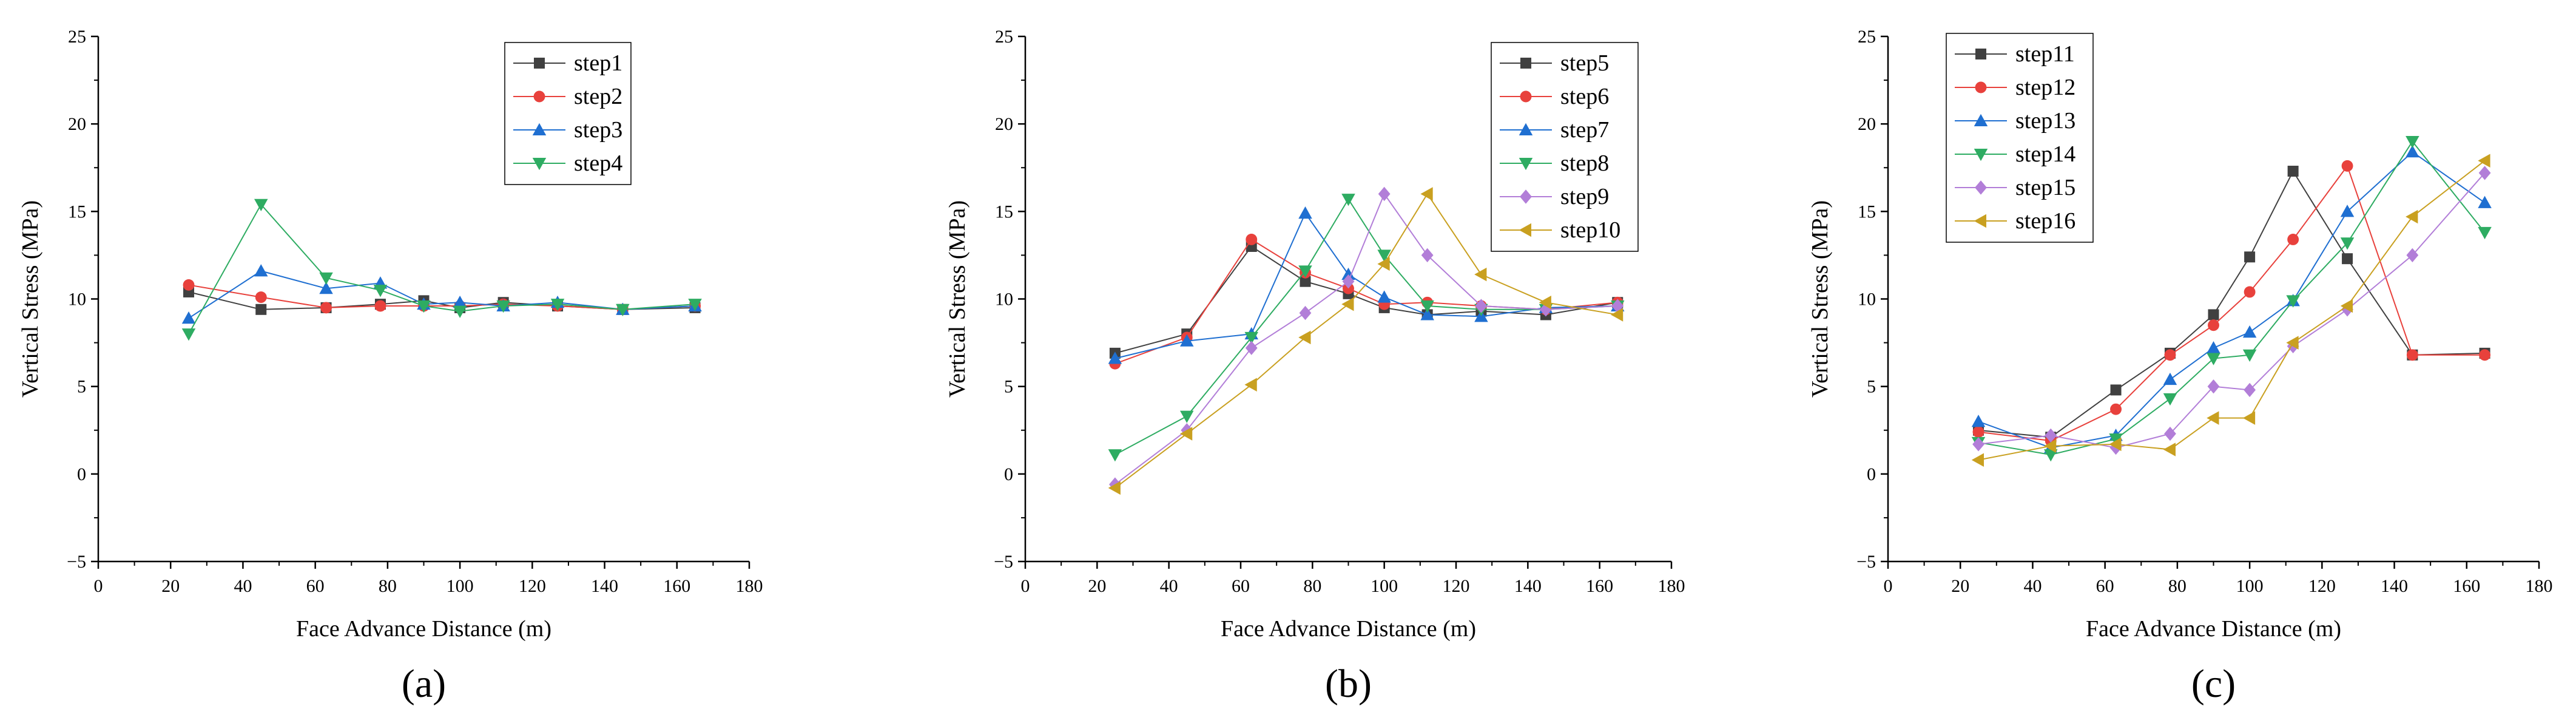 The image size is (2576, 726). What do you see at coordinates (388, 586) in the screenshot?
I see `x-tick-label: 80` at bounding box center [388, 586].